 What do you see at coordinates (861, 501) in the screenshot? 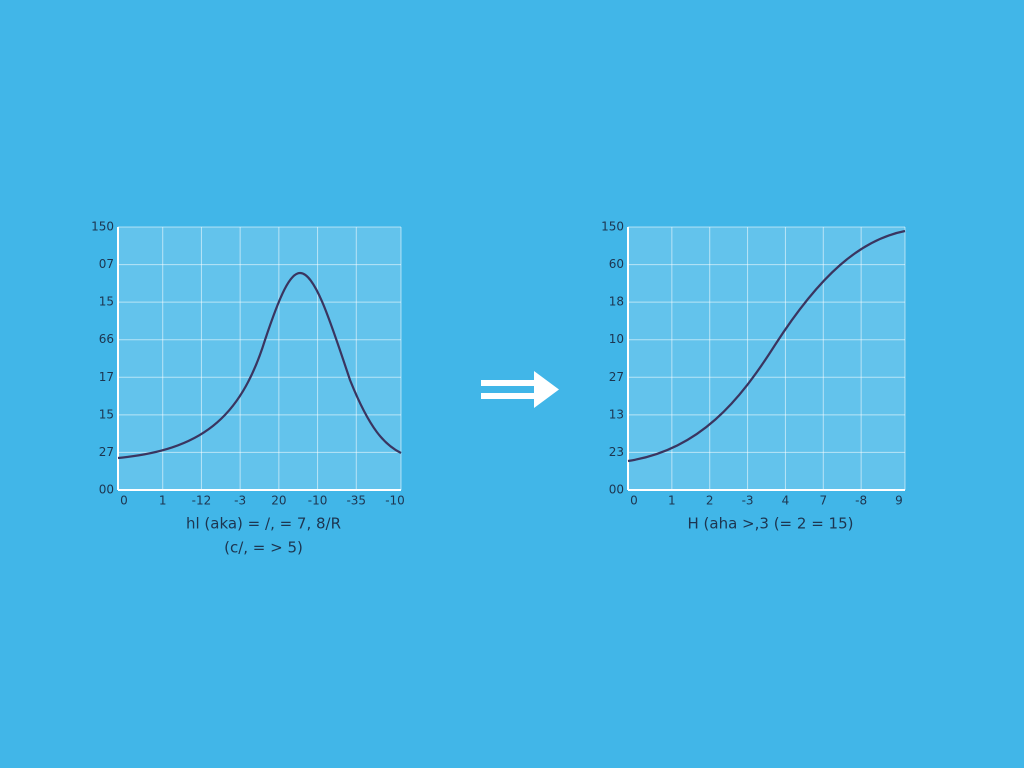
I see `x-label: -8` at bounding box center [861, 501].